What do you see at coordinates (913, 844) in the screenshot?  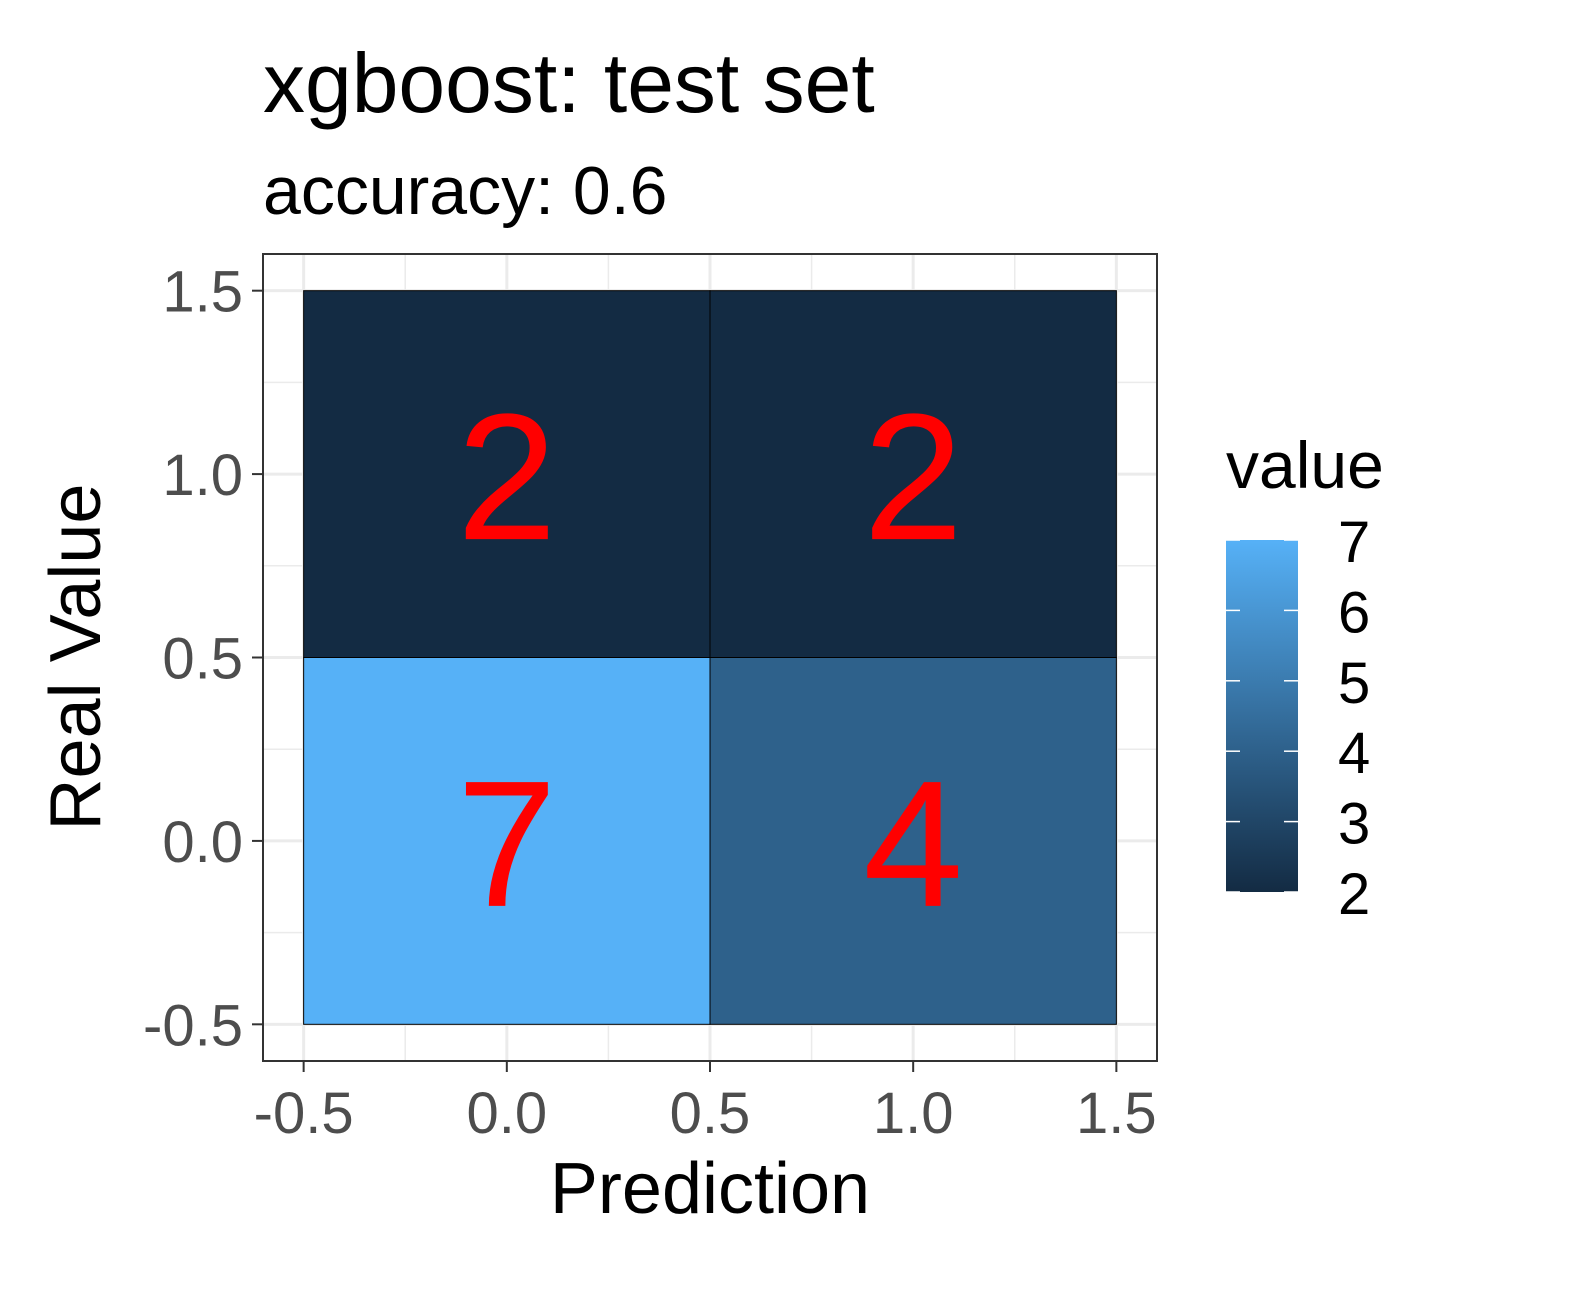 I see `cell-label: 4` at bounding box center [913, 844].